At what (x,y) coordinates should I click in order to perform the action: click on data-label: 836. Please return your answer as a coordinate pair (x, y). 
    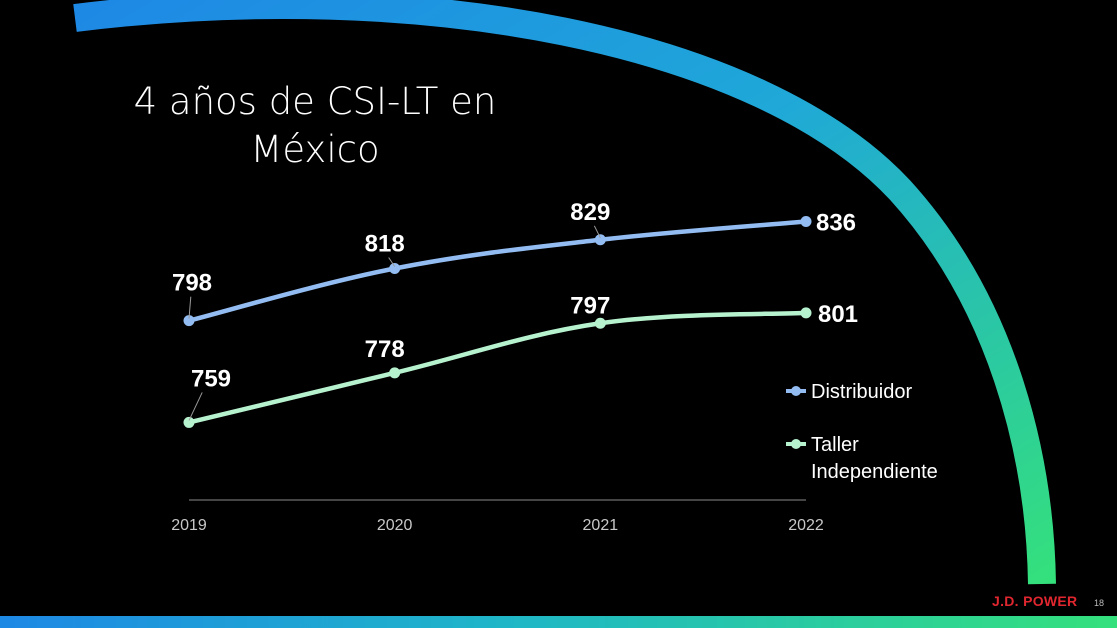
    Looking at the image, I should click on (836, 223).